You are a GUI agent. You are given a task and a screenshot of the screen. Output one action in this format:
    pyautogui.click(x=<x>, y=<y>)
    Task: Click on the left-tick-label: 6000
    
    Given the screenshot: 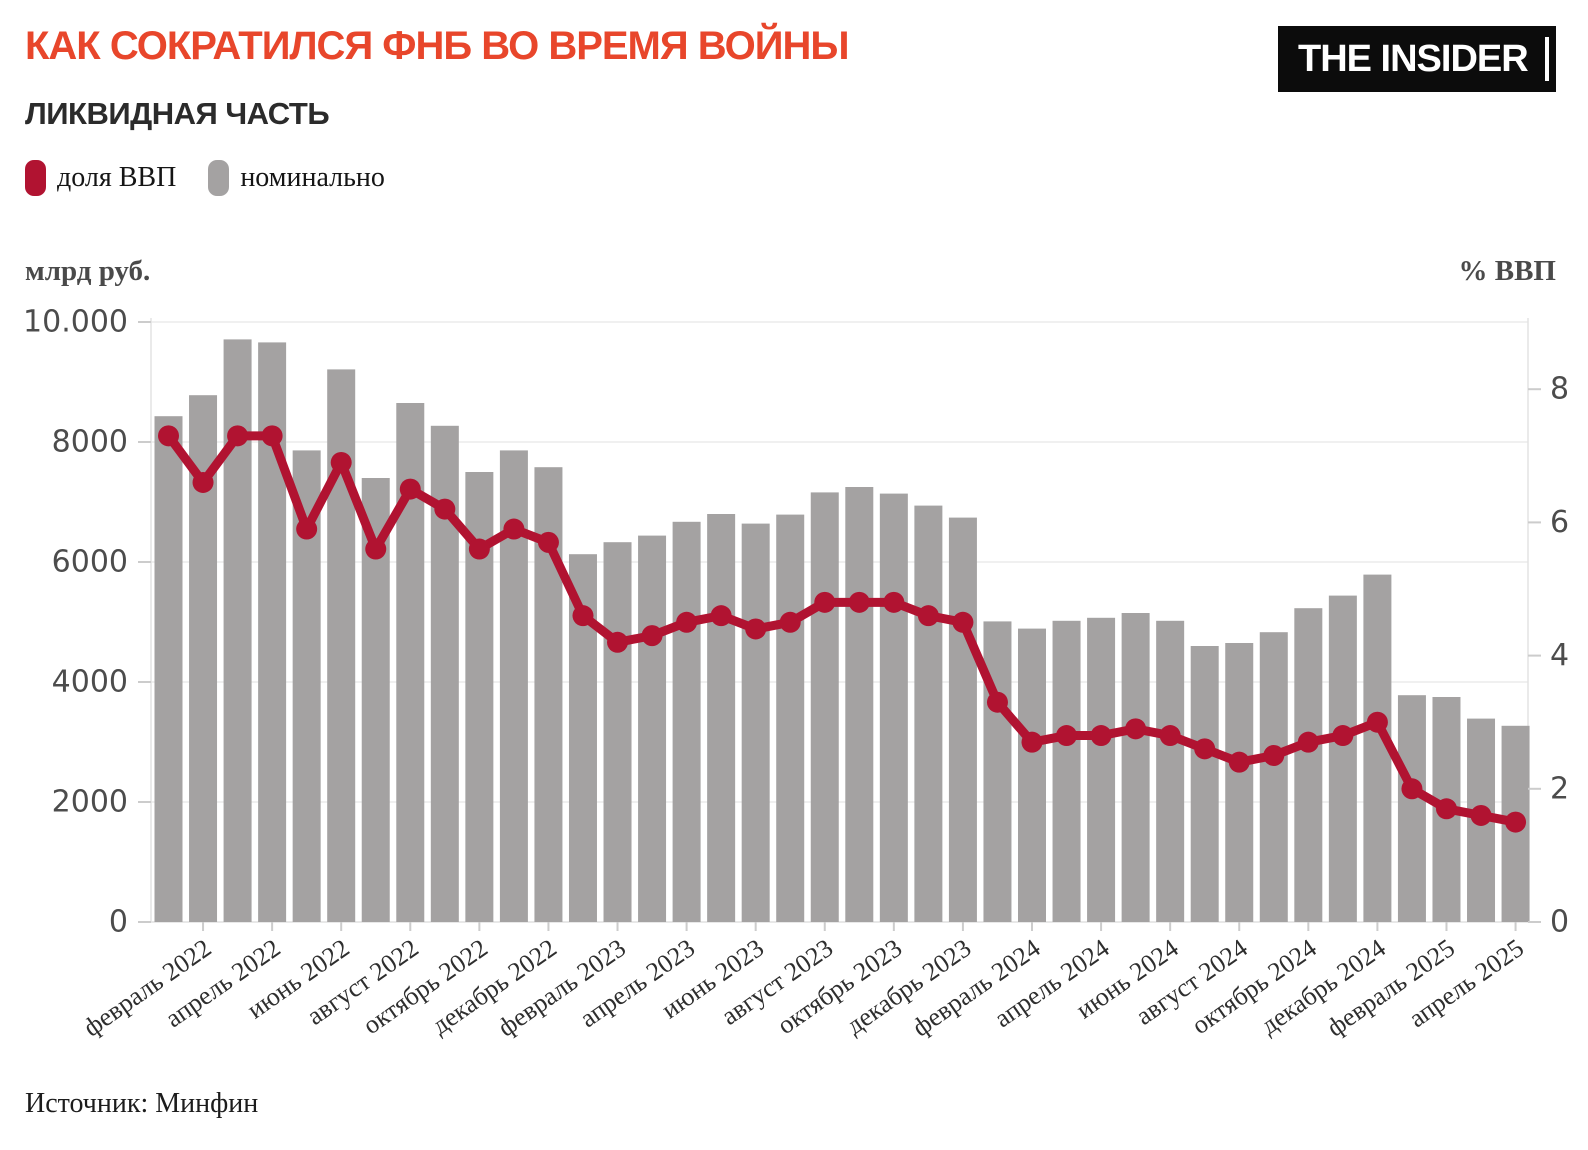 What is the action you would take?
    pyautogui.click(x=90, y=562)
    